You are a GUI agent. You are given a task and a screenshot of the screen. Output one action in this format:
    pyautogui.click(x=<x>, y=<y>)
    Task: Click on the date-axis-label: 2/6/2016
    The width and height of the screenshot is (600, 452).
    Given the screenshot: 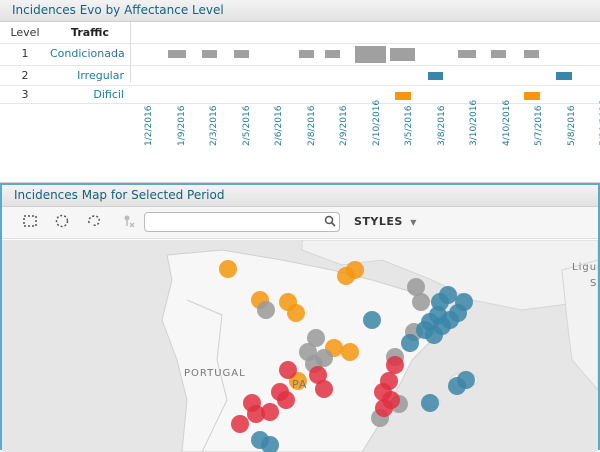 What is the action you would take?
    pyautogui.click(x=279, y=125)
    